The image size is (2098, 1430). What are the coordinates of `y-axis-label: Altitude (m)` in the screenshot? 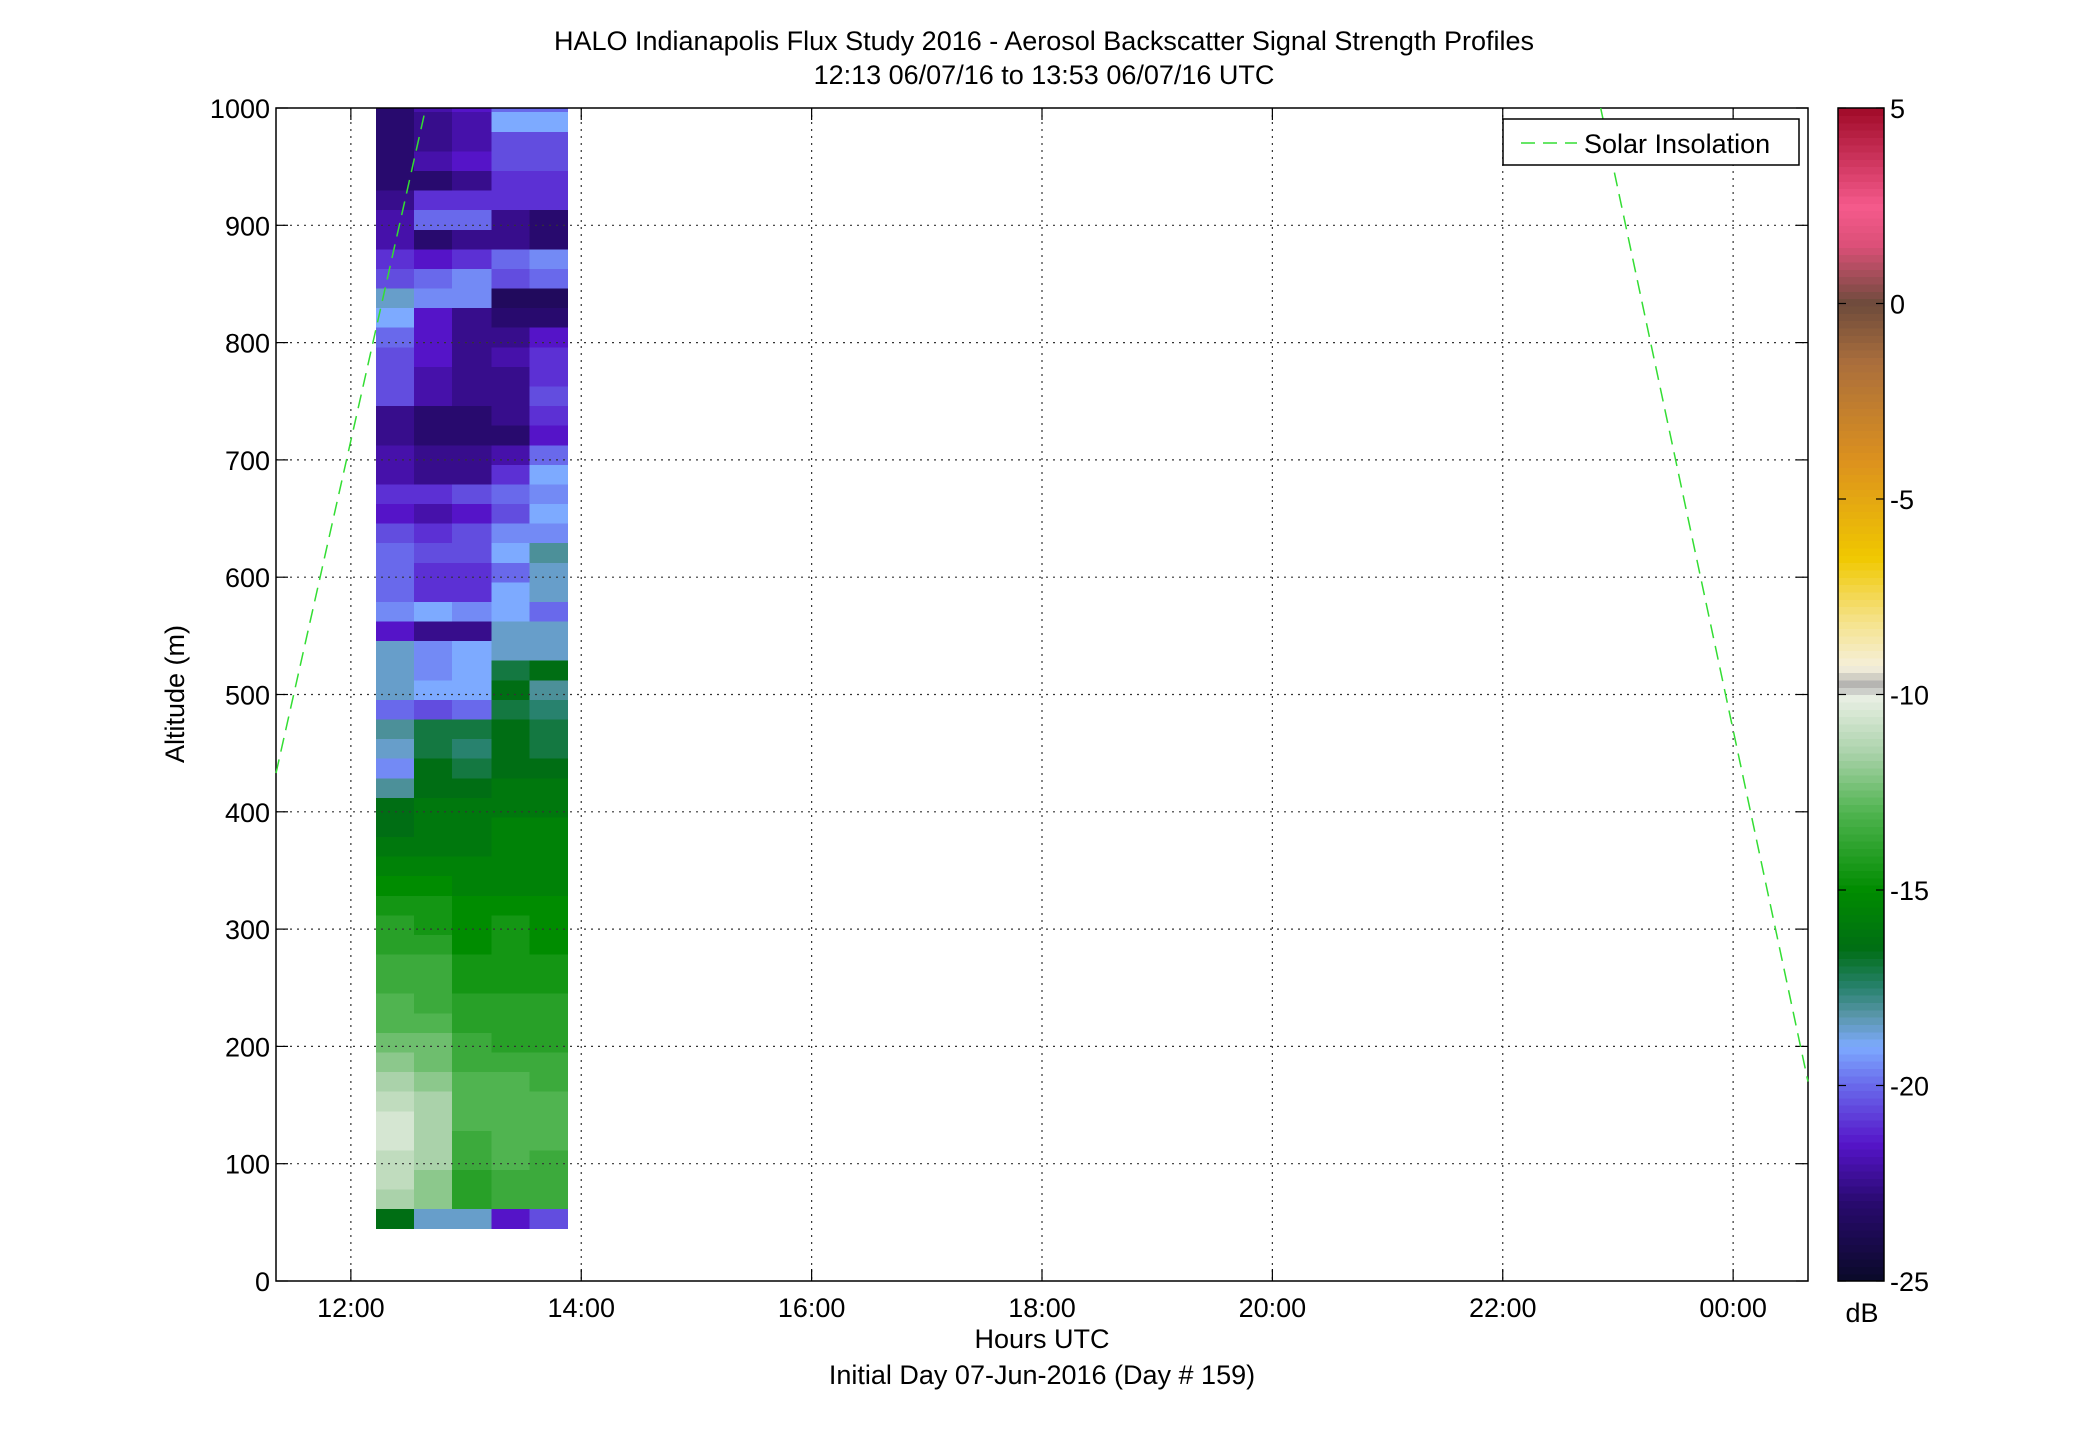 It's located at (175, 694).